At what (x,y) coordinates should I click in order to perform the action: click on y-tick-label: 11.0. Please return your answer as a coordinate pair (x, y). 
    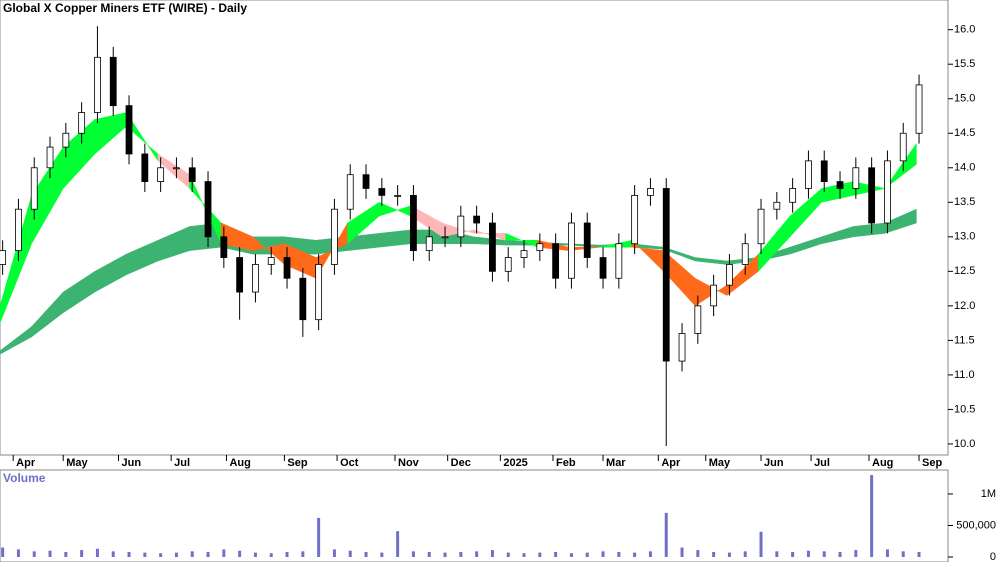
    Looking at the image, I should click on (964, 375).